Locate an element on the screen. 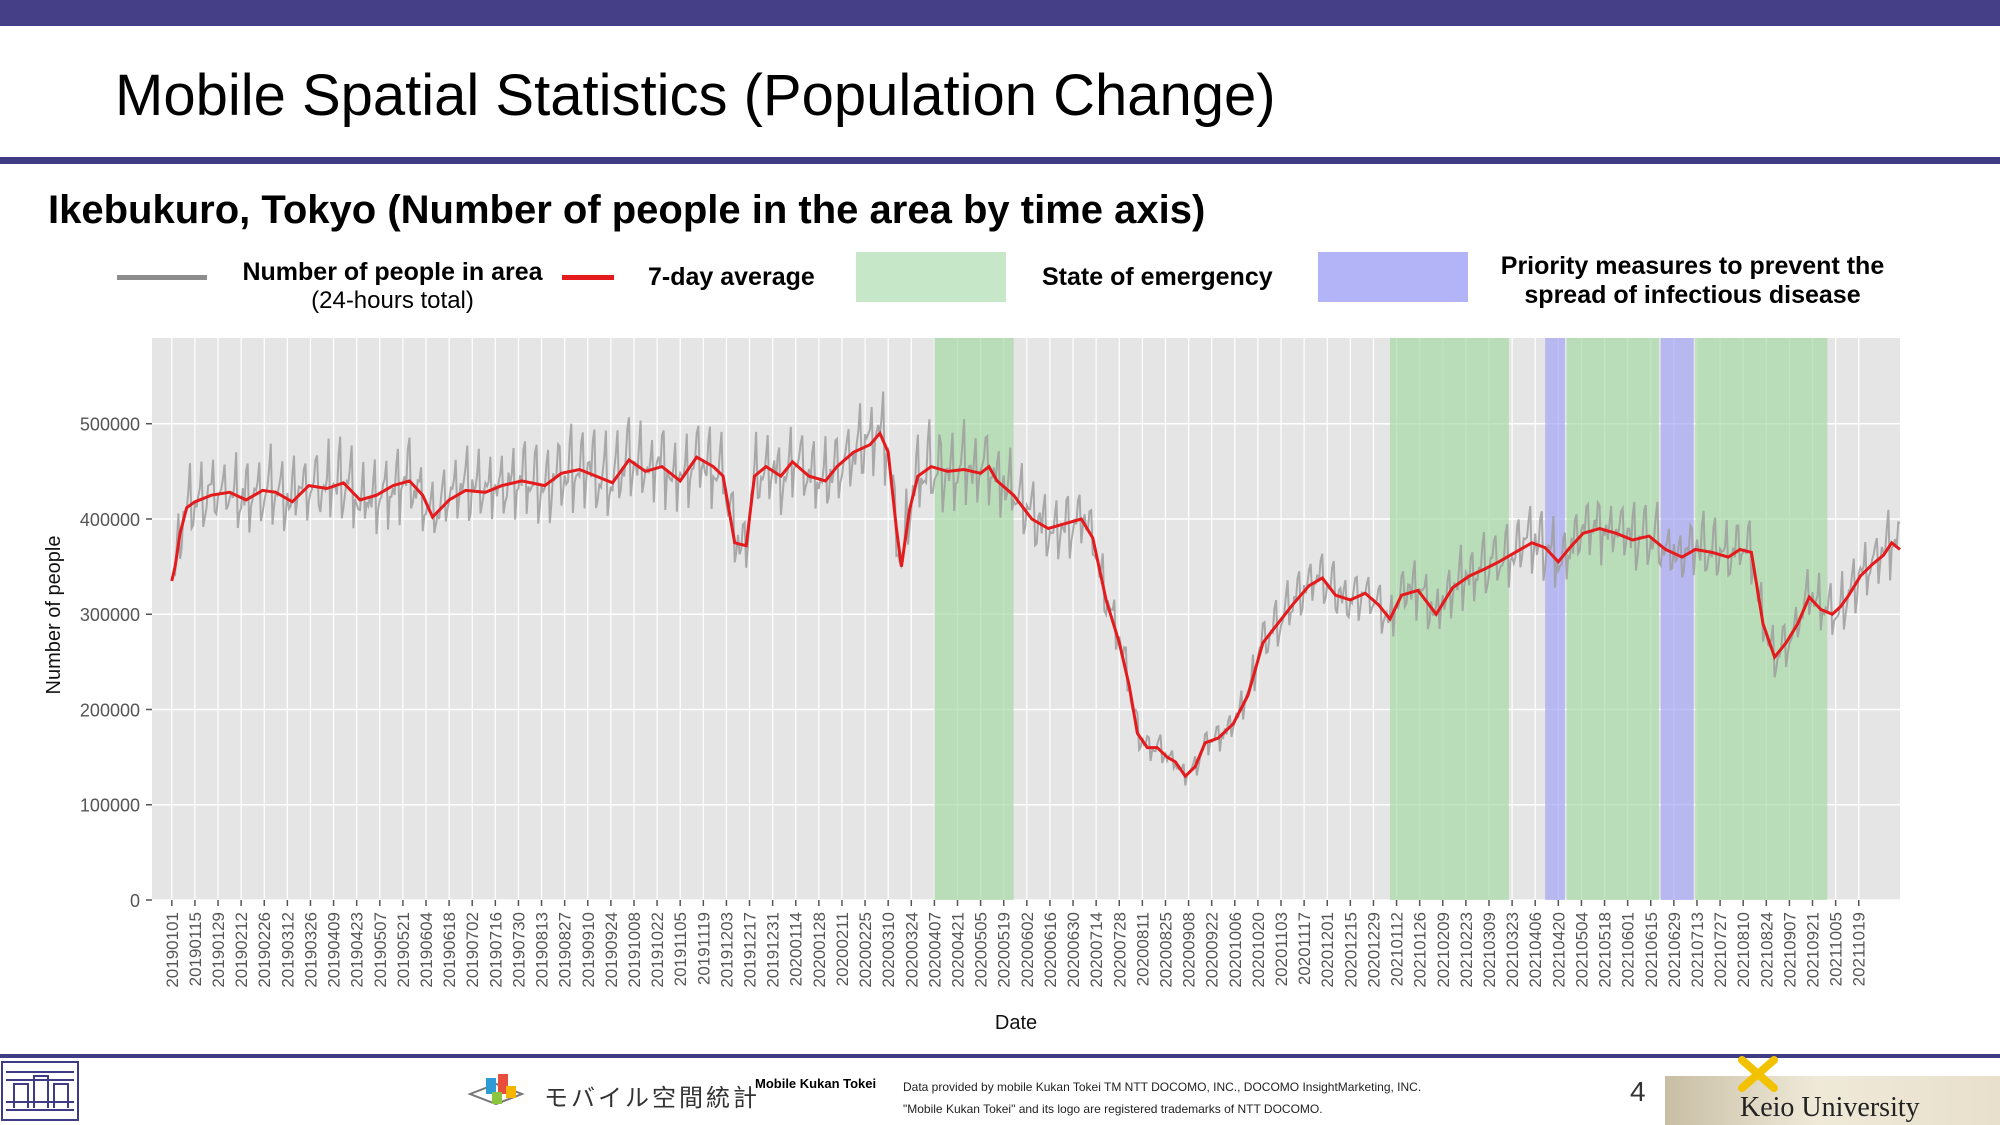  x-tick-label: 20191119 is located at coordinates (703, 948).